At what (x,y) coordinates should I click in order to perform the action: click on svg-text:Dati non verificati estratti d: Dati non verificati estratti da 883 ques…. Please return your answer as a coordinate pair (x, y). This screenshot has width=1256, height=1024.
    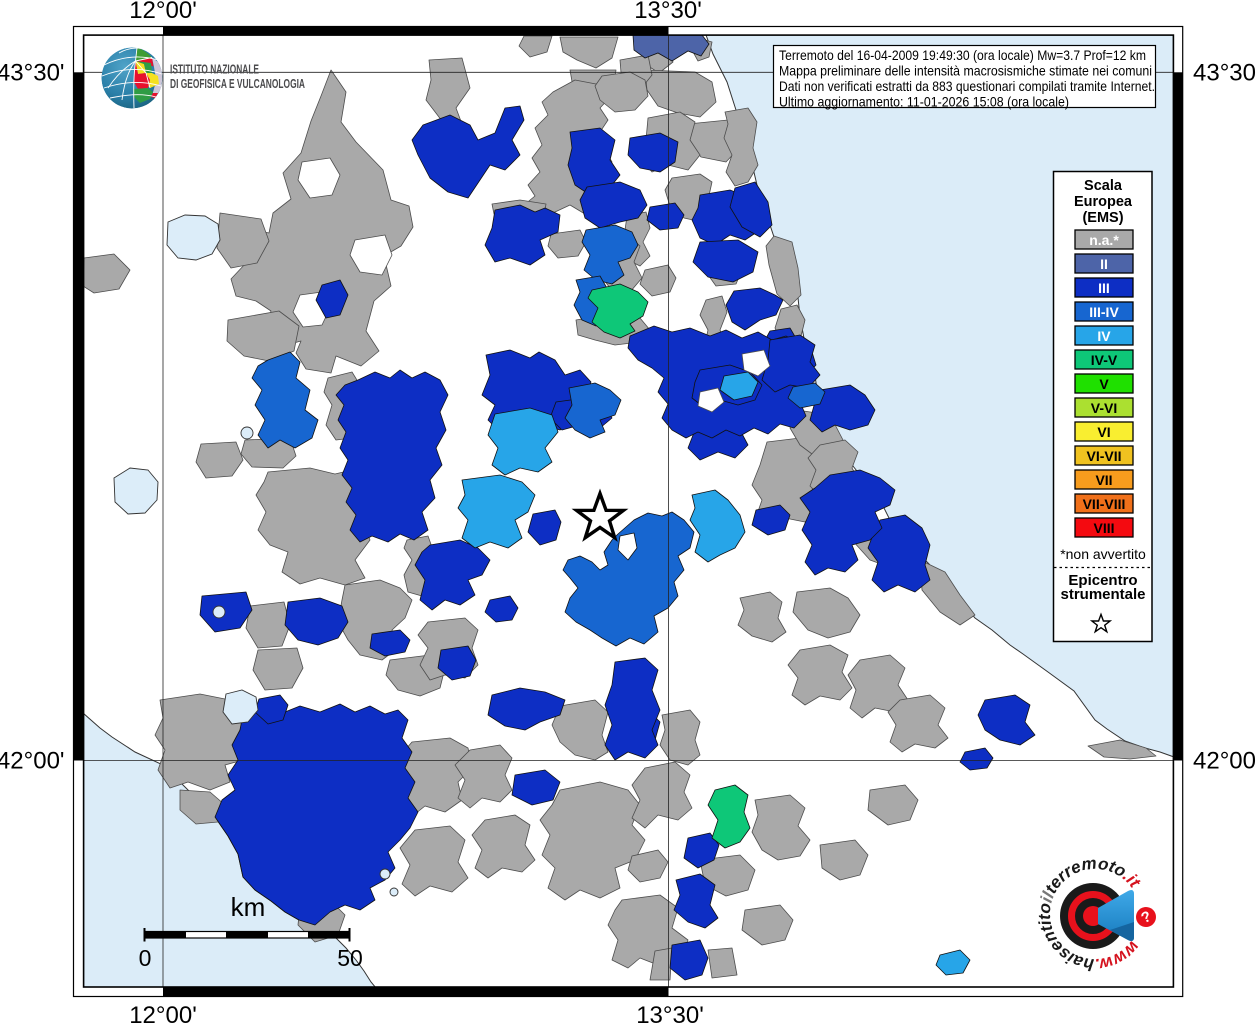
    Looking at the image, I should click on (967, 86).